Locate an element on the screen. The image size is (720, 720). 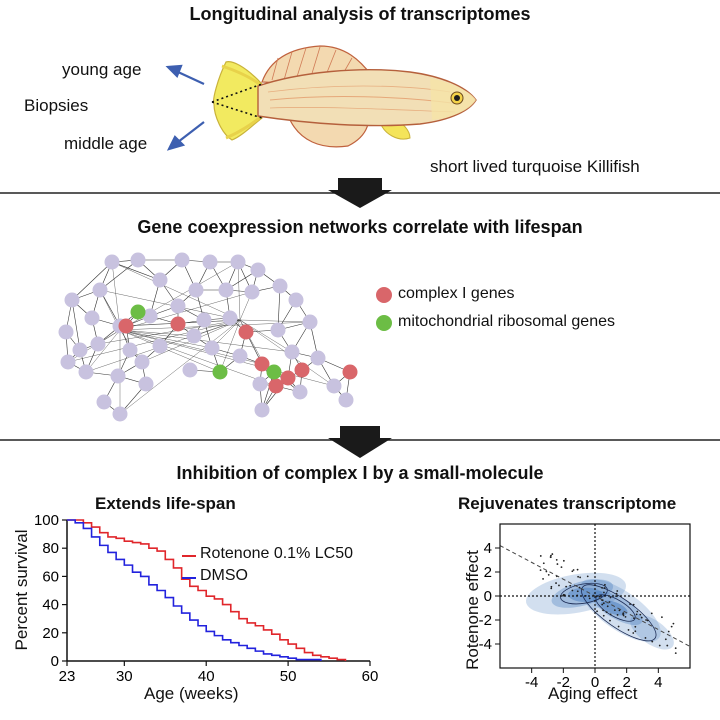
survival-ylabel: Percent survival is located at coordinates (21, 590).